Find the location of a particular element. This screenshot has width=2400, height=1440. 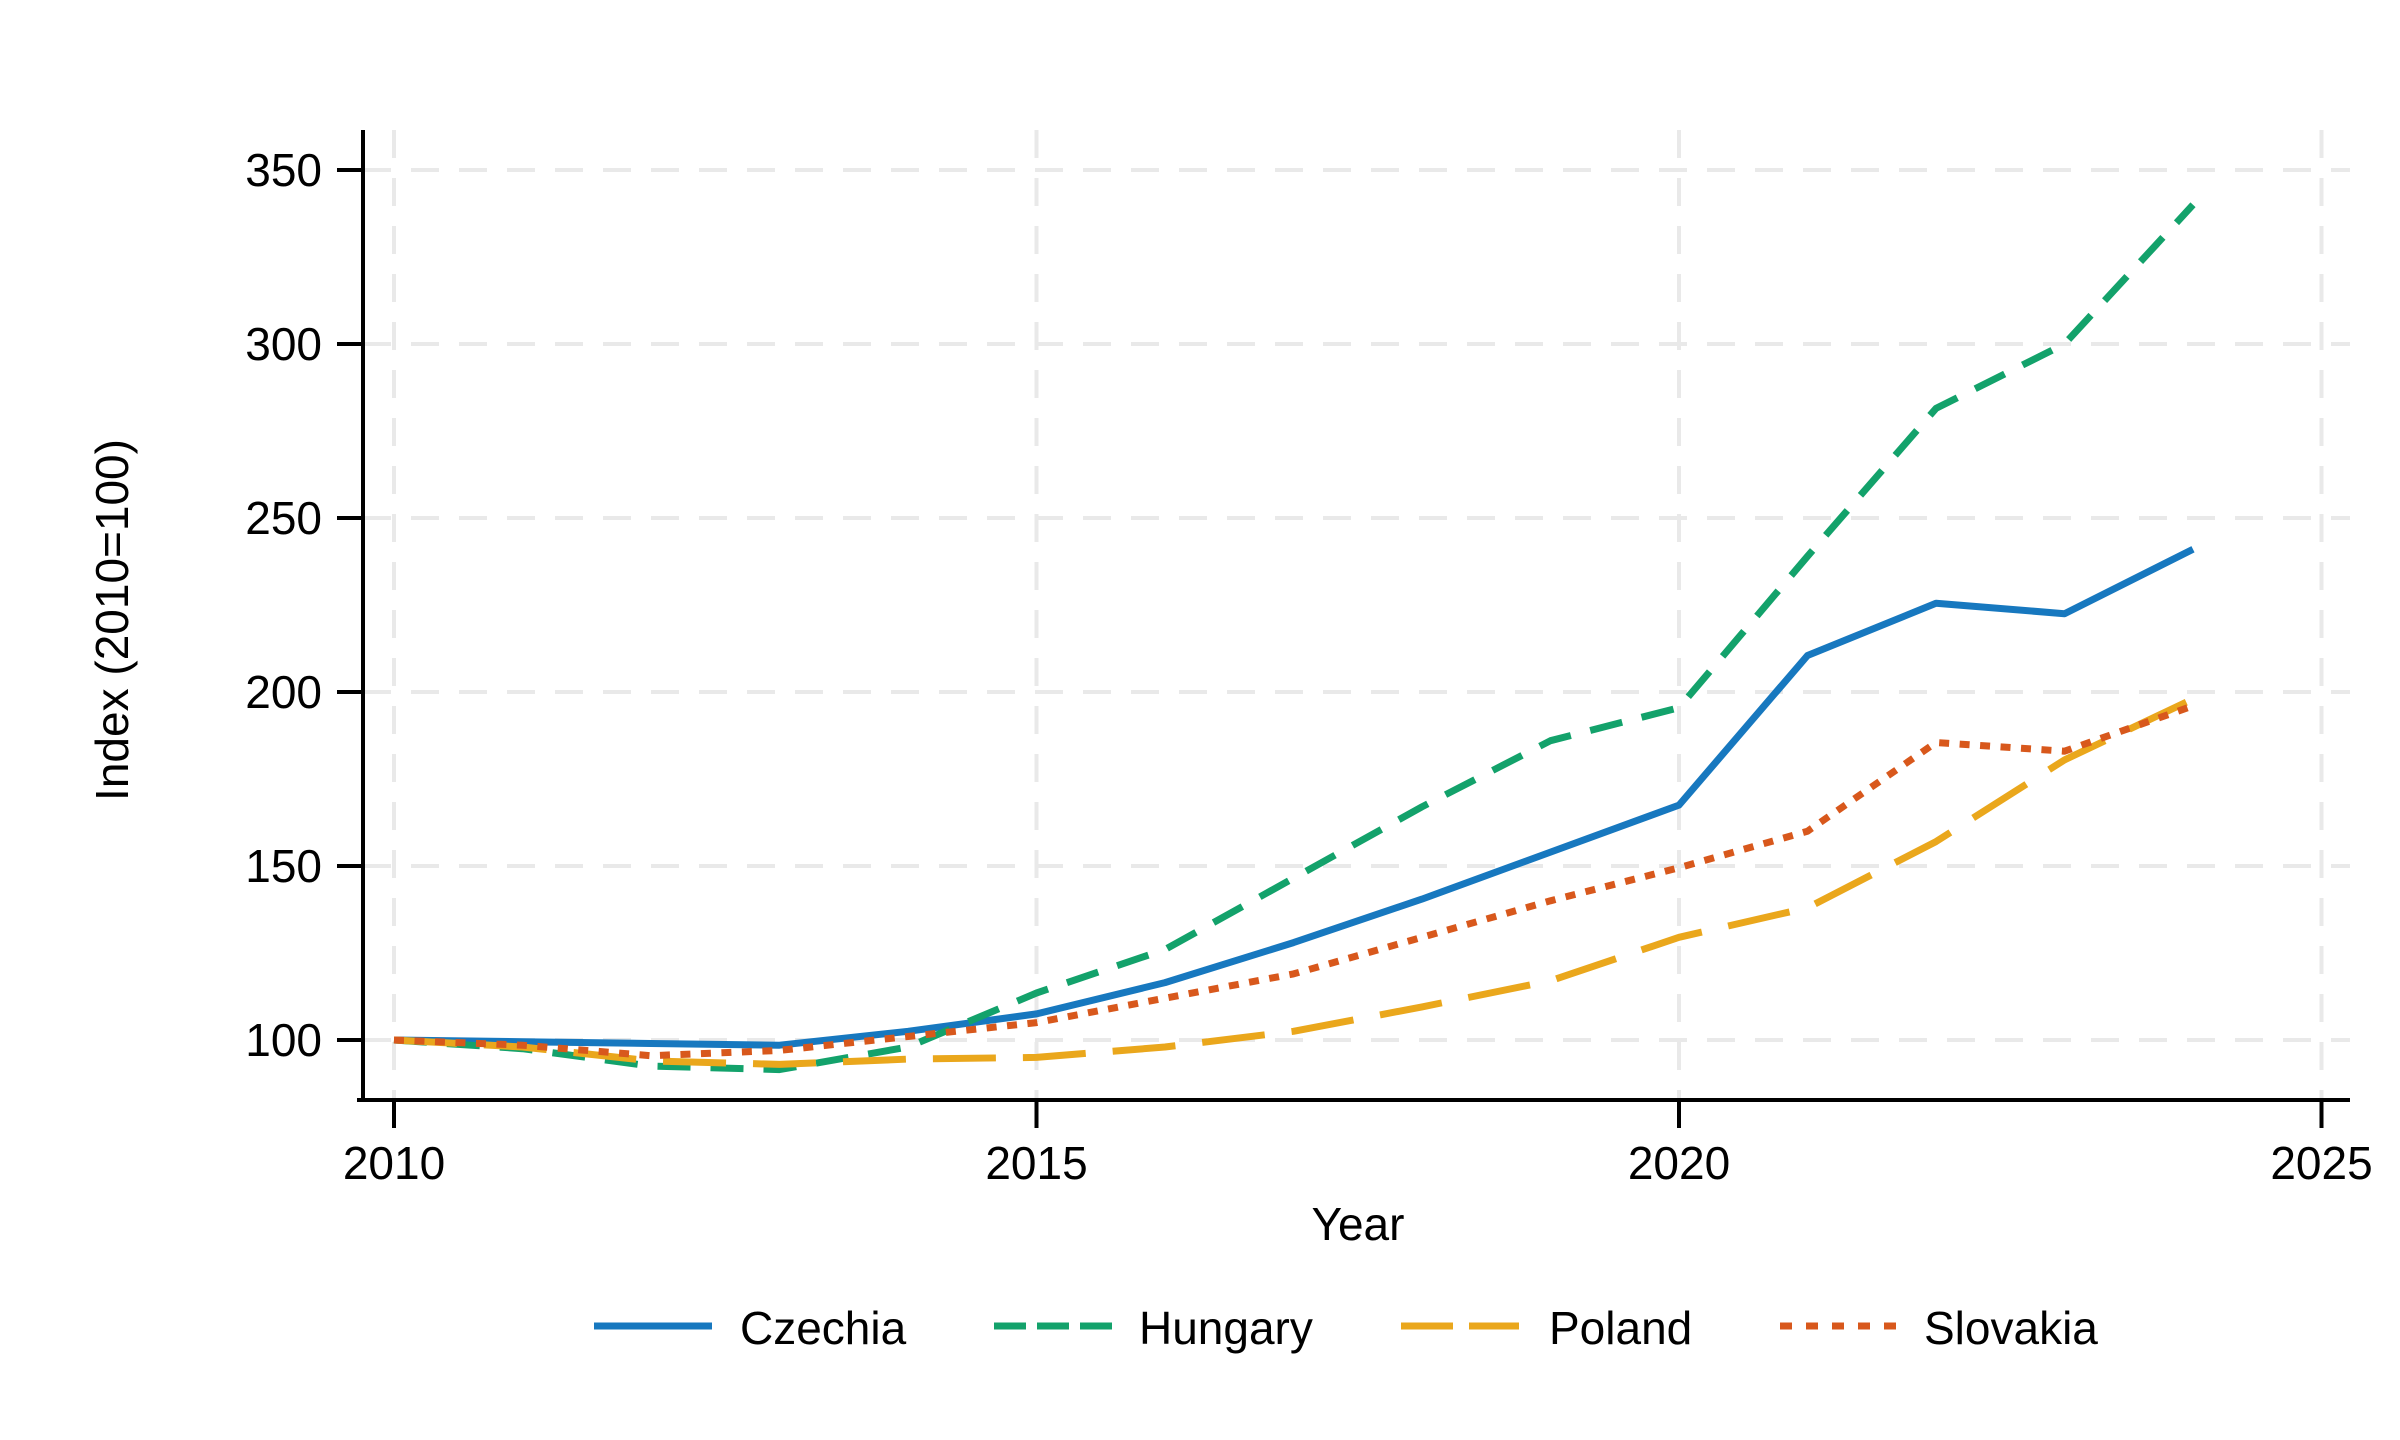

legend-label-slovakia: Slovakia is located at coordinates (2011, 1328).